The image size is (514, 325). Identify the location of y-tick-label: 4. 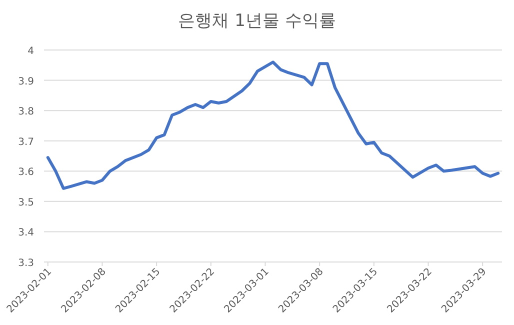
(31, 51).